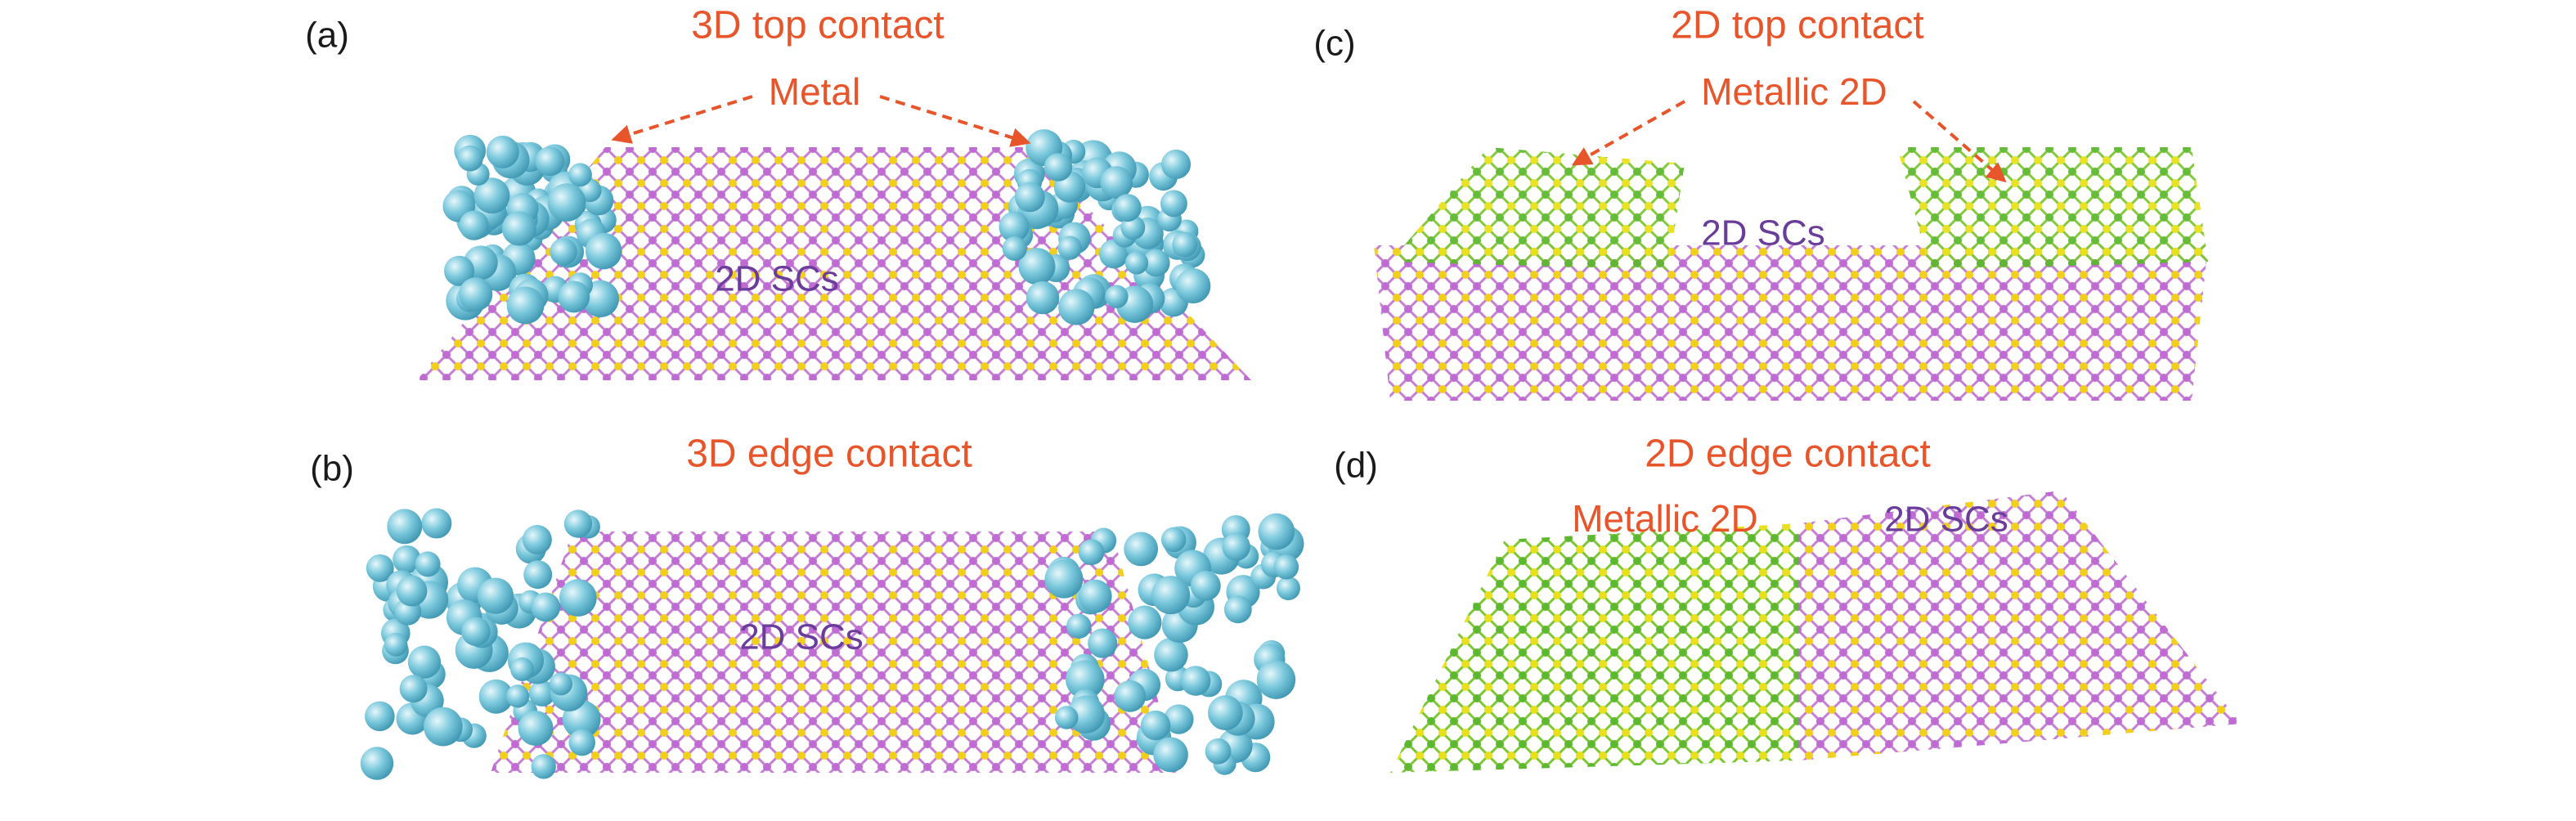  What do you see at coordinates (1595, 648) in the screenshot?
I see `lattice-d-metal` at bounding box center [1595, 648].